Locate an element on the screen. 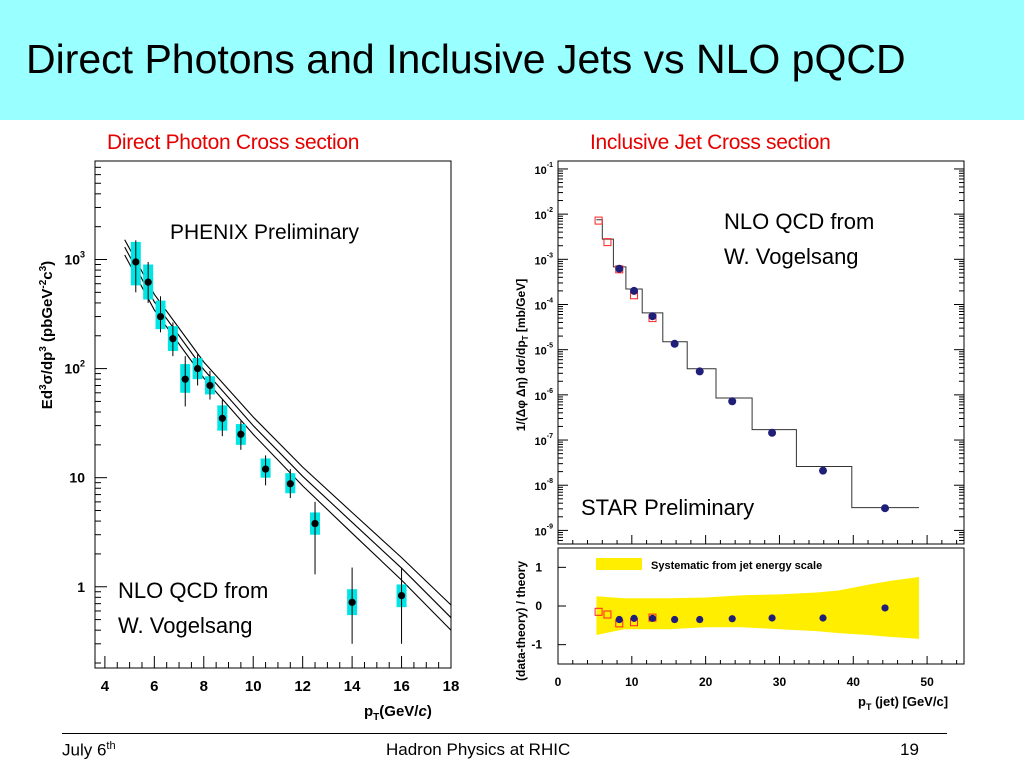  phenix-y-tick-label: 10² is located at coordinates (74, 368).